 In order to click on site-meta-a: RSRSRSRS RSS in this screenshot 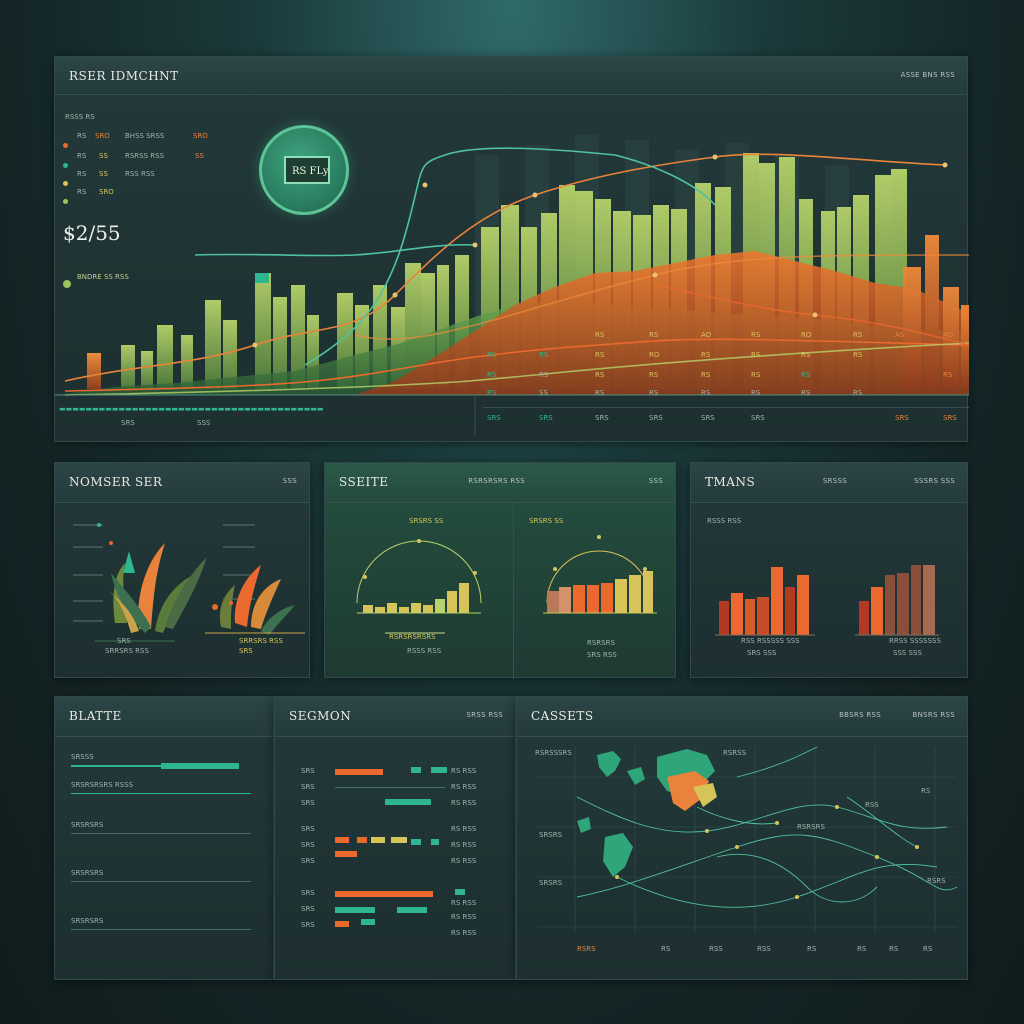, I will do `click(496, 481)`.